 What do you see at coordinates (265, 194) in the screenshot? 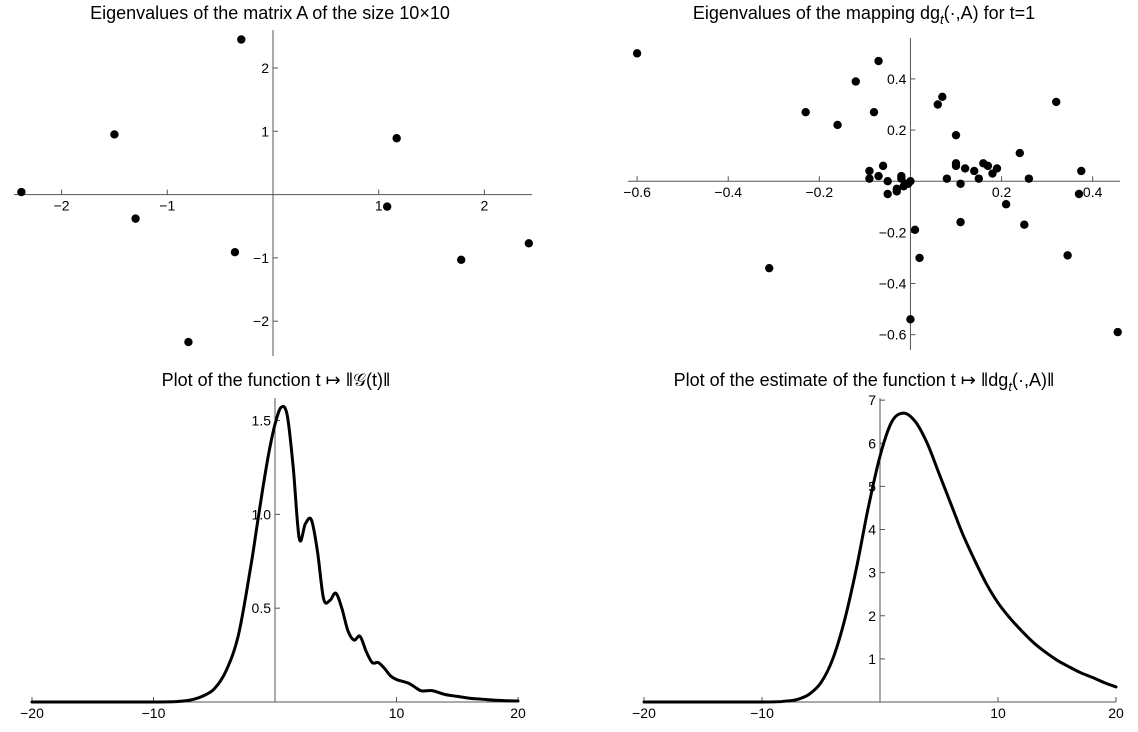
I see `y-ticks-1: −2 −1 1 2` at bounding box center [265, 194].